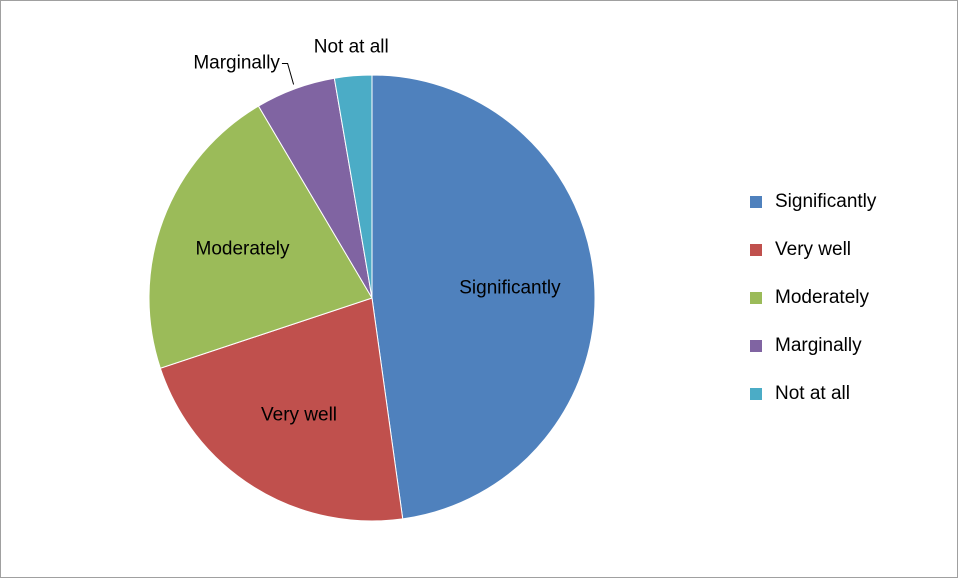 The image size is (959, 579). Describe the element at coordinates (299, 414) in the screenshot. I see `slice-label: Very well` at that location.